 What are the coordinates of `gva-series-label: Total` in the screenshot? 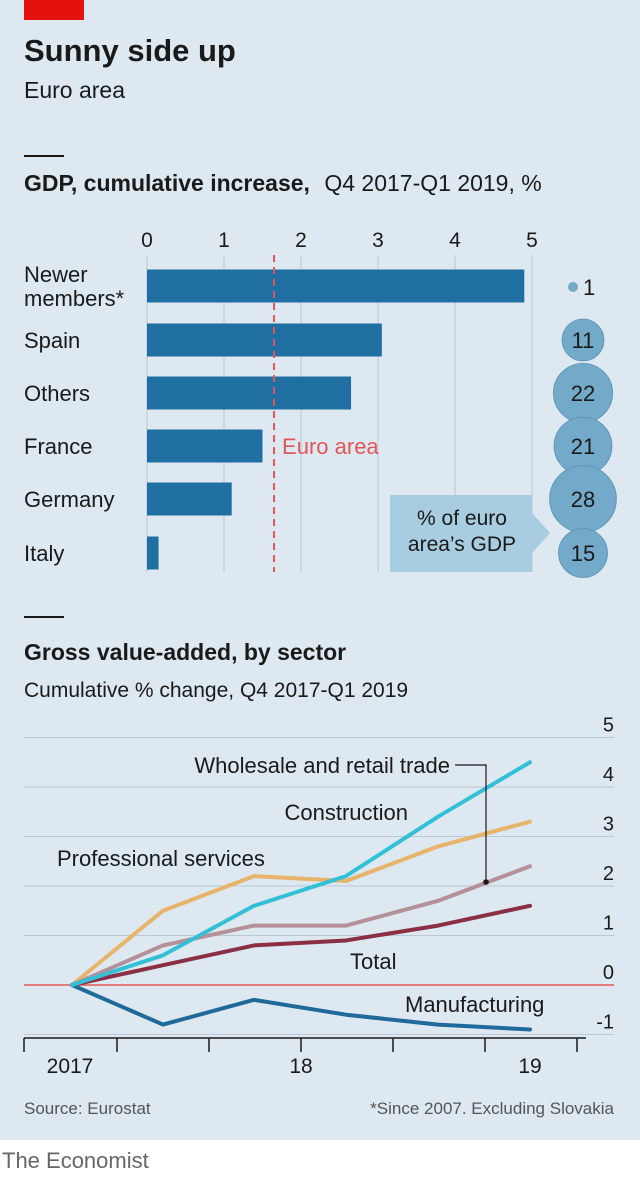 It's located at (373, 961).